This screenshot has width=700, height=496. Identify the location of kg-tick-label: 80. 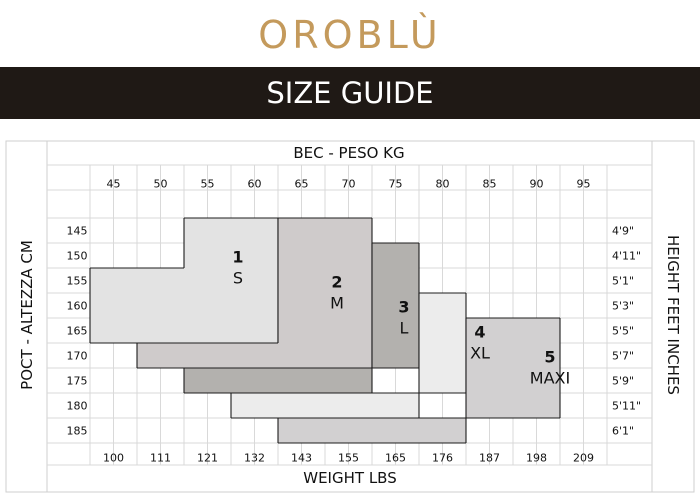
(443, 184).